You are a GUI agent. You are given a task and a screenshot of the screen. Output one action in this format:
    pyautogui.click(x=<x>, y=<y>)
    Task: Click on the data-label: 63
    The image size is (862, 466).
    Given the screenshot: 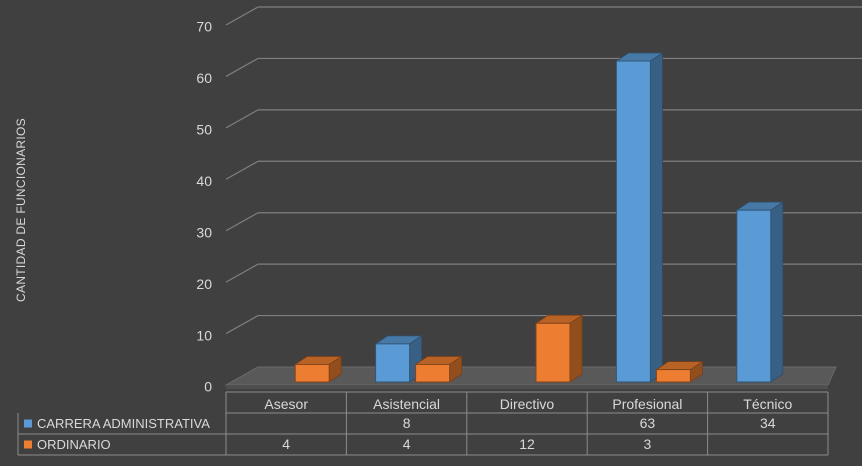 What is the action you would take?
    pyautogui.click(x=648, y=423)
    